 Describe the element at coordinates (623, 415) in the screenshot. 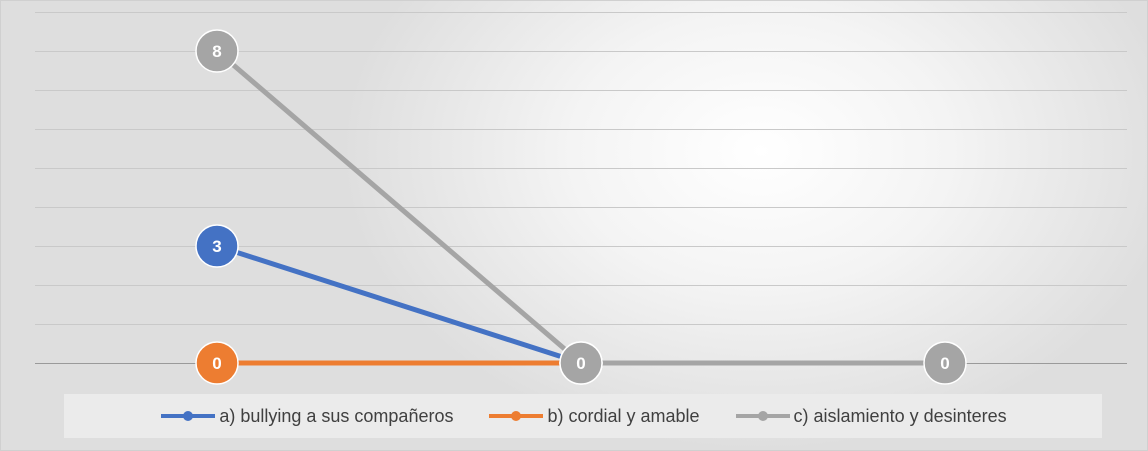

I see `legend-label-series-2: b) cordial y amable` at that location.